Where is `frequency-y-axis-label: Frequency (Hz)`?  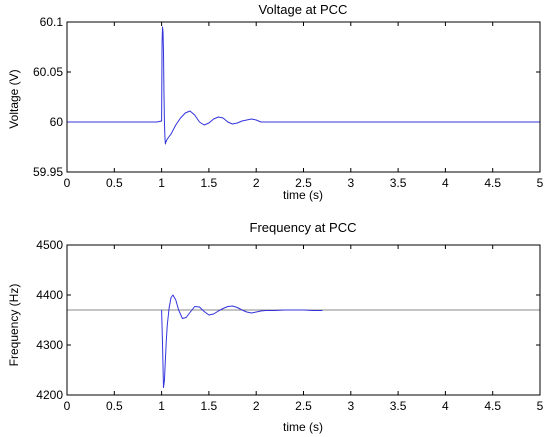 frequency-y-axis-label: Frequency (Hz) is located at coordinates (14, 325).